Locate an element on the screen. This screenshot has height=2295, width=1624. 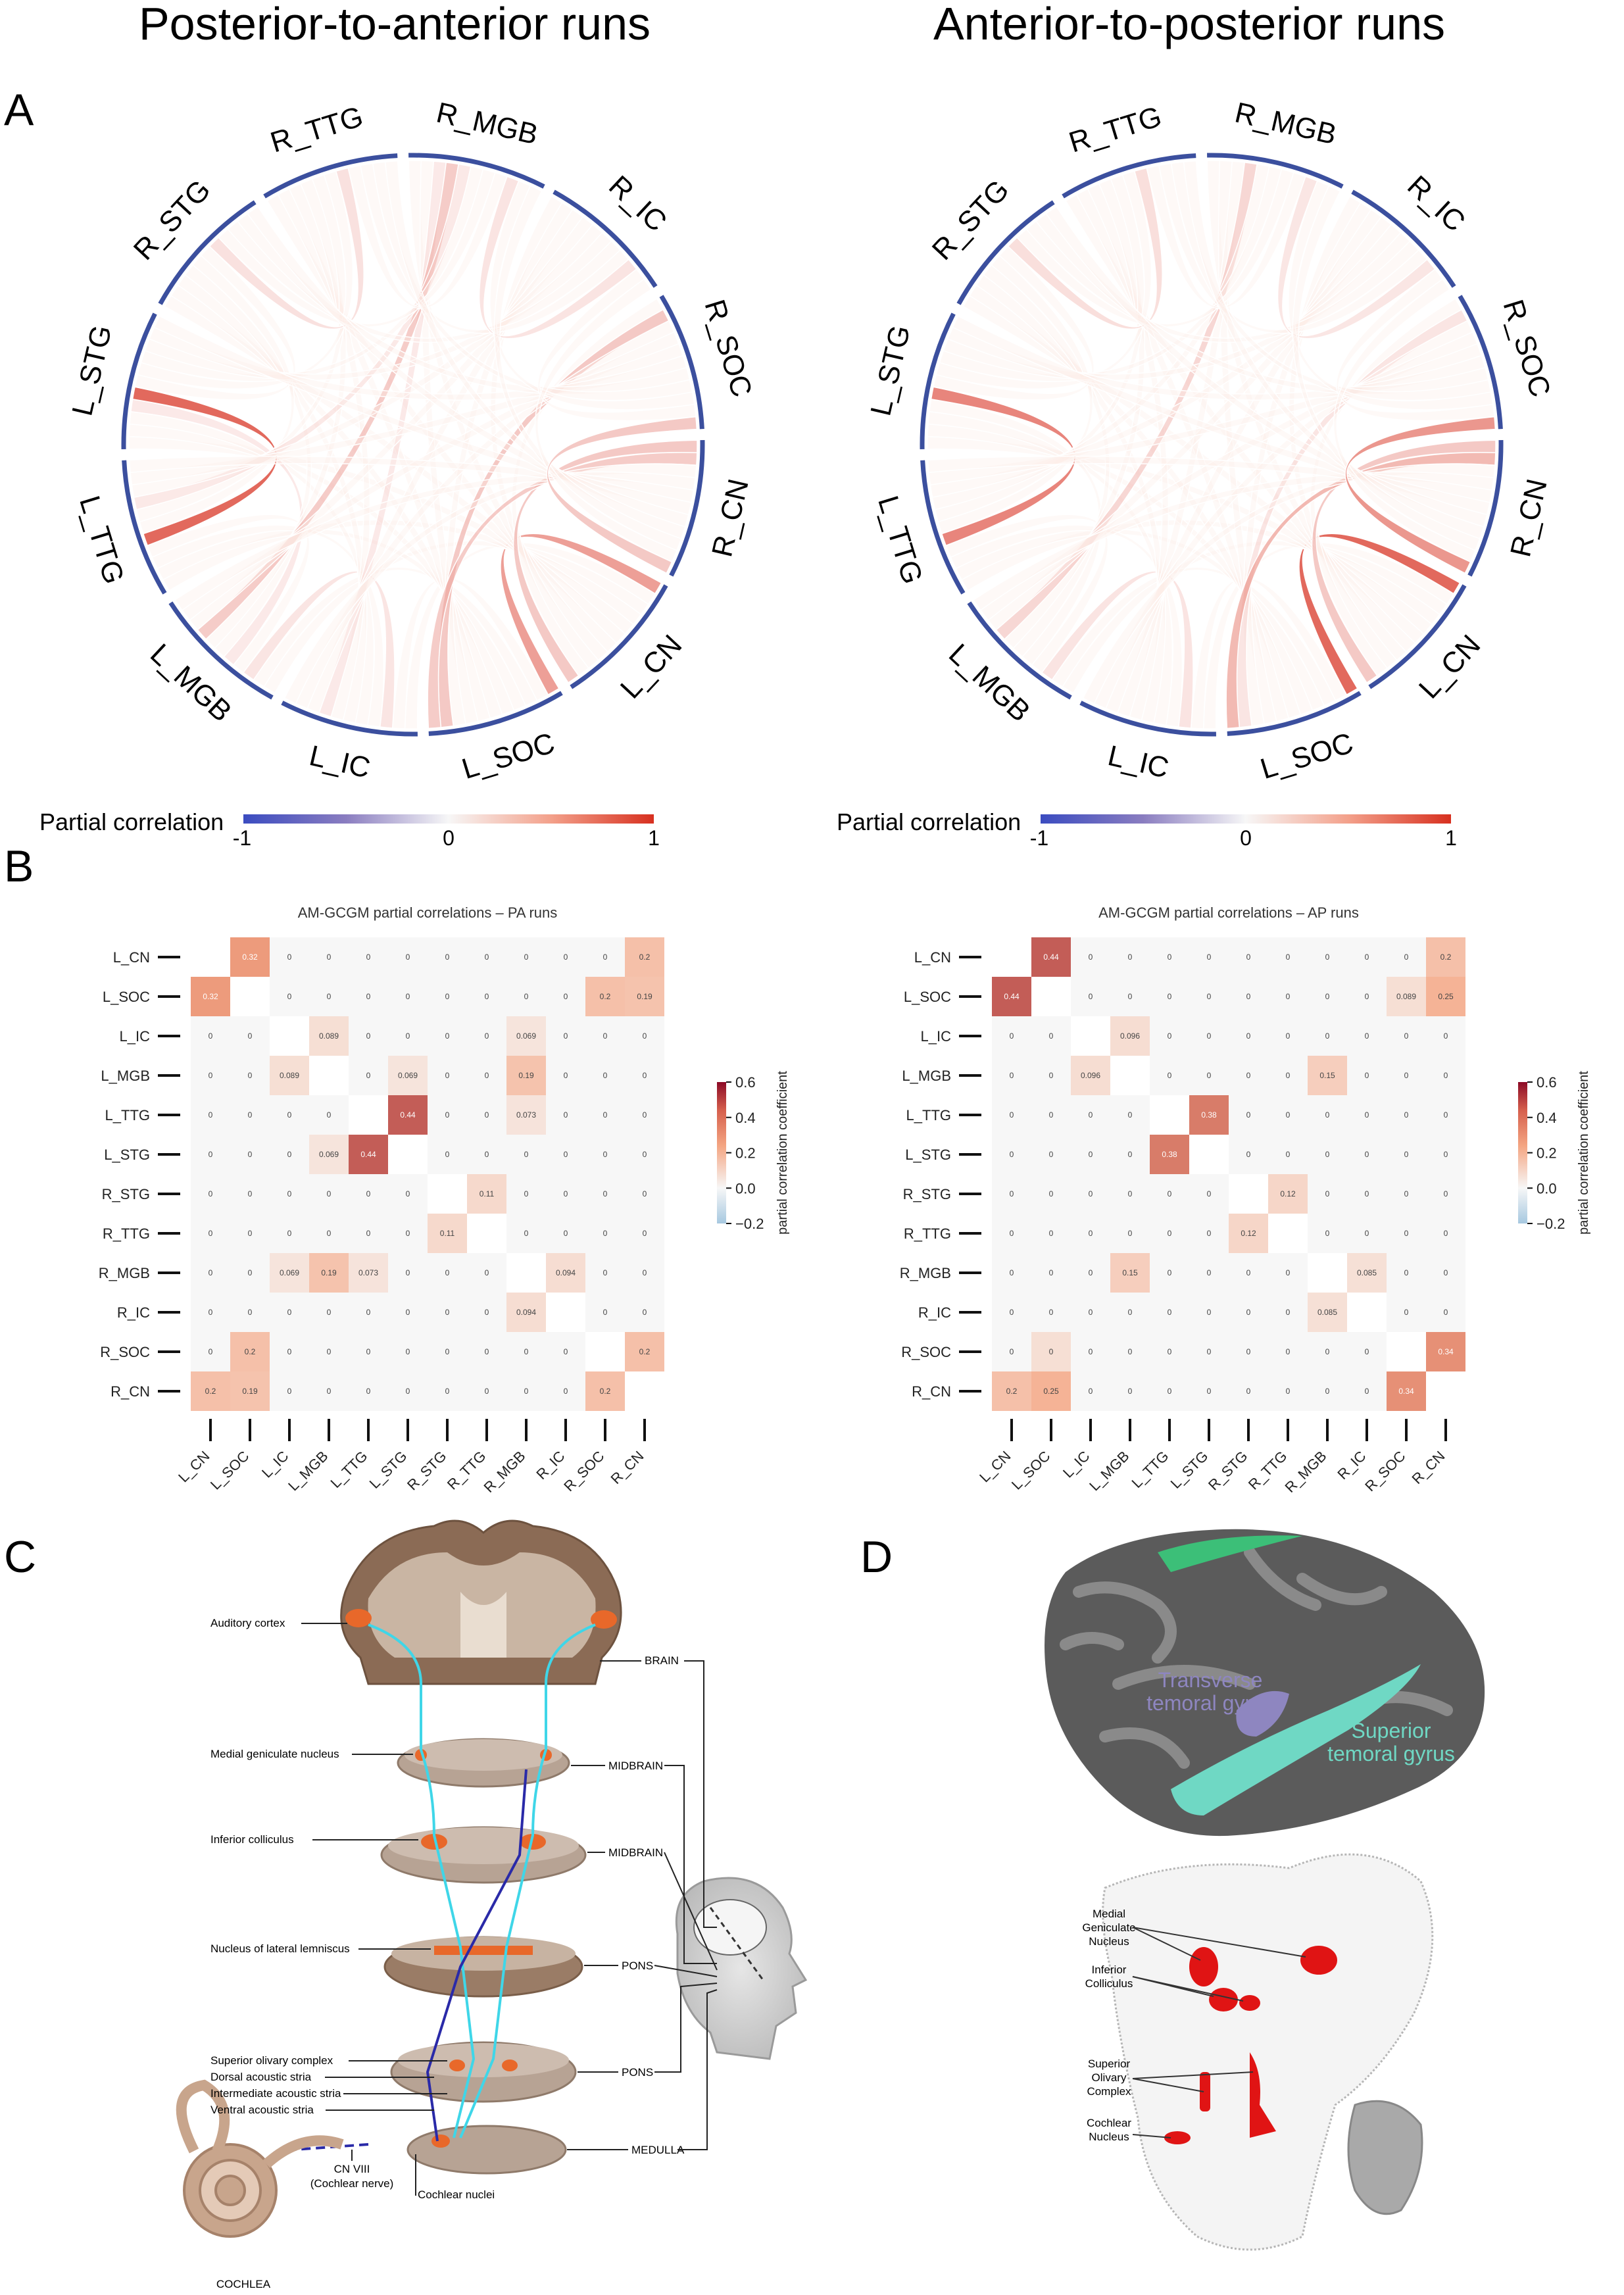
heatmap-row-label: R_CN is located at coordinates (130, 1391).